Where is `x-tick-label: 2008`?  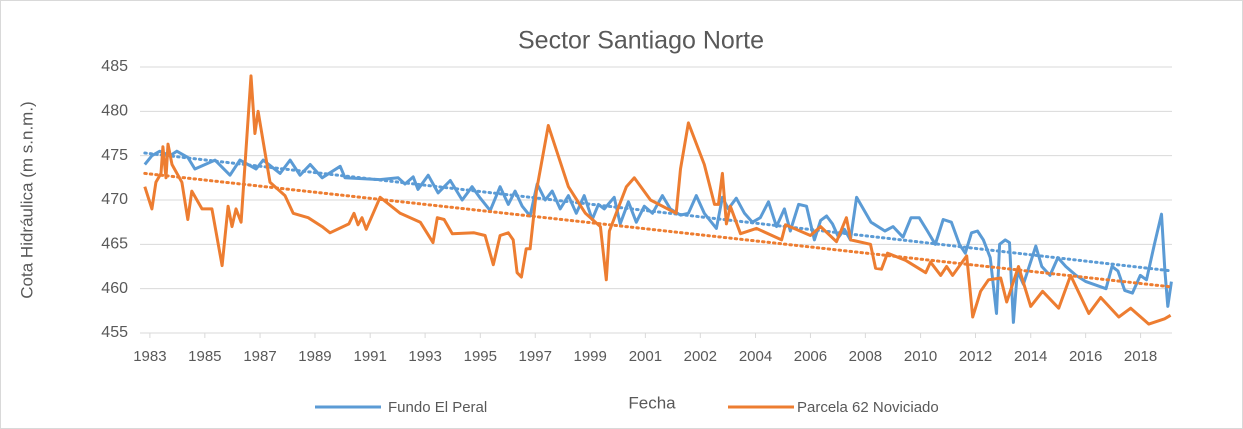 x-tick-label: 2008 is located at coordinates (865, 356).